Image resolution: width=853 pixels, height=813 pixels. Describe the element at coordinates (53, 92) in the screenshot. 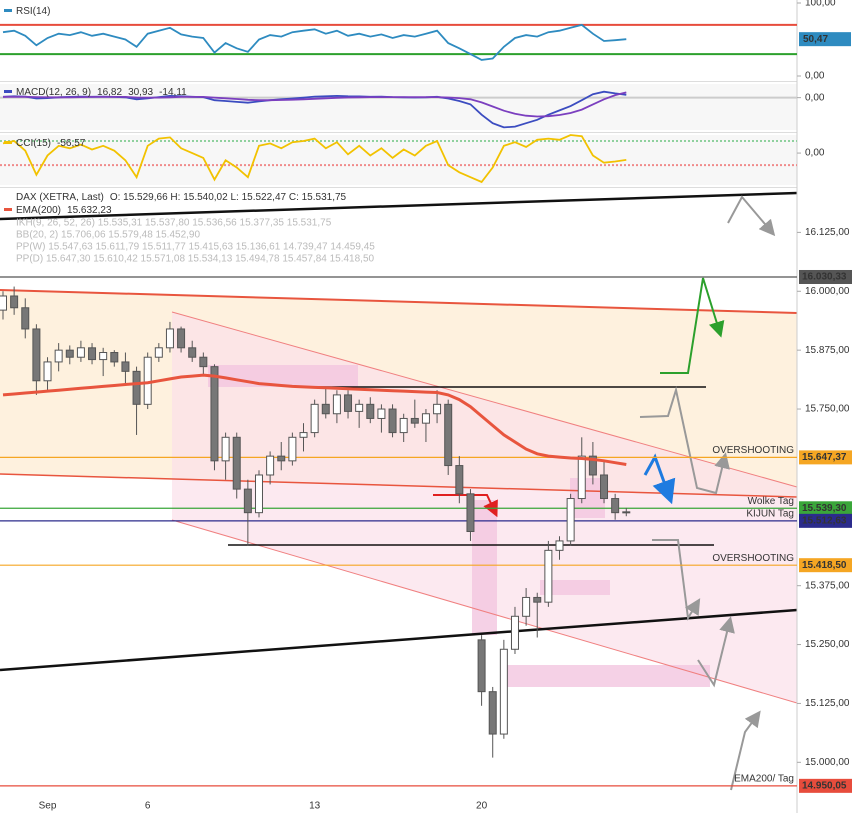

I see `indicator-name: MACD(12, 26, 9)` at that location.